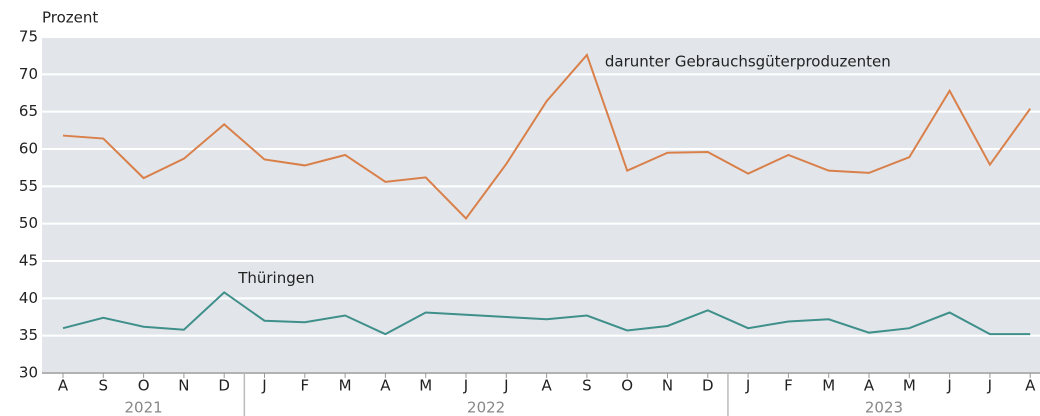 The width and height of the screenshot is (1040, 416). Describe the element at coordinates (28, 74) in the screenshot. I see `y-tick-label: 70` at that location.